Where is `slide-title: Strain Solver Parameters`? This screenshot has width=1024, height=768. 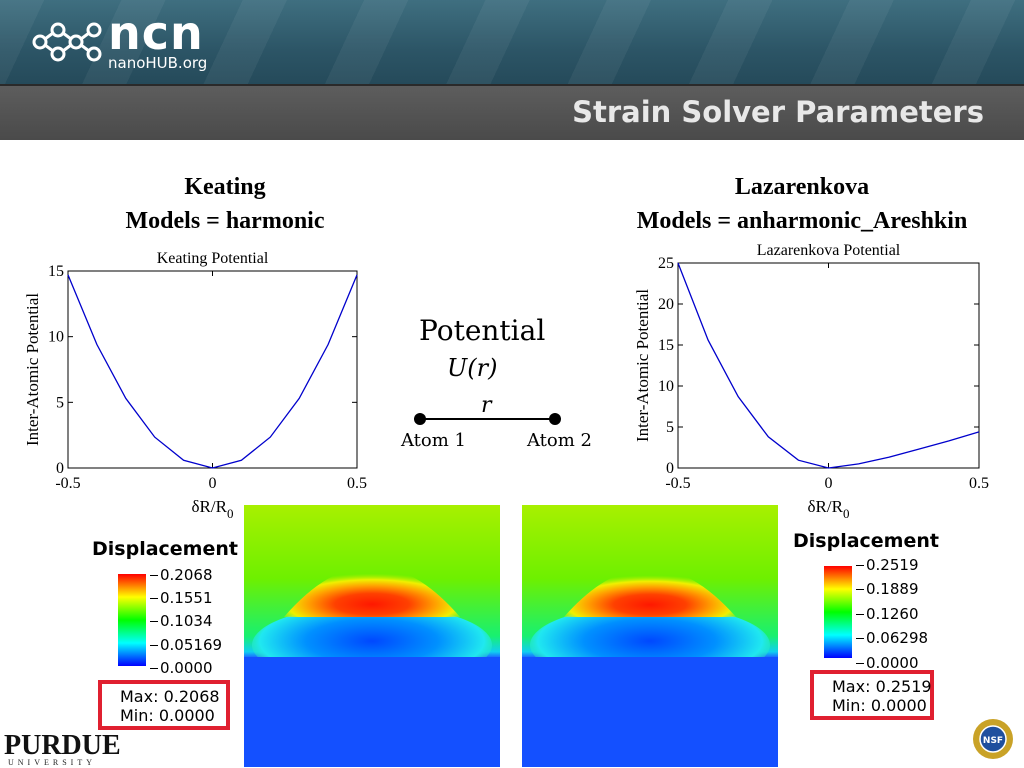 slide-title: Strain Solver Parameters is located at coordinates (778, 112).